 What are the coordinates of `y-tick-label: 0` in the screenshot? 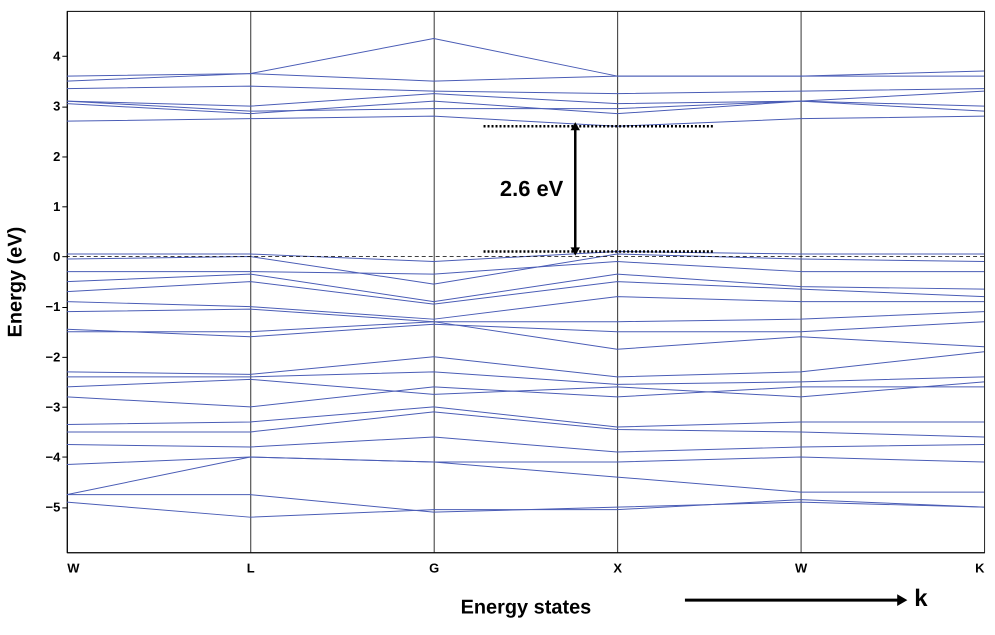 It's located at (56, 256).